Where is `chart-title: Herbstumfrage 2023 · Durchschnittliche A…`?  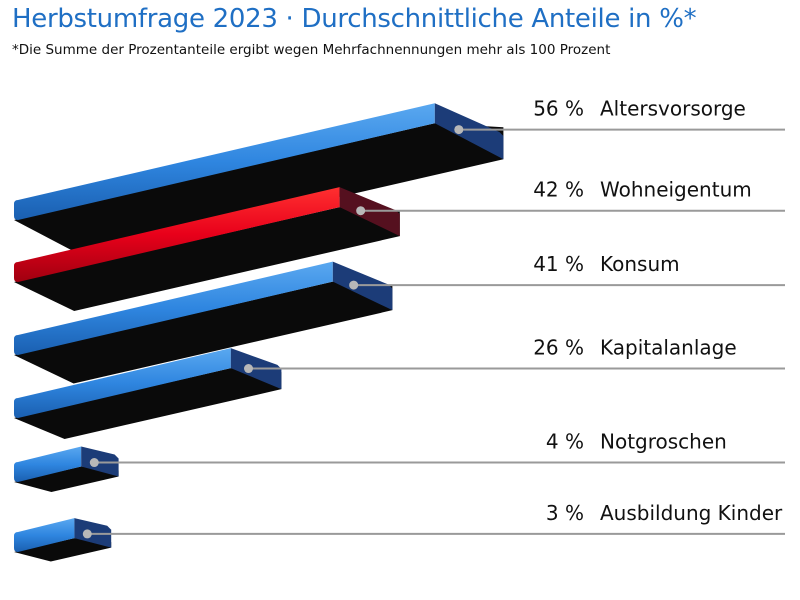
chart-title: Herbstumfrage 2023 · Durchschnittliche A… is located at coordinates (354, 19).